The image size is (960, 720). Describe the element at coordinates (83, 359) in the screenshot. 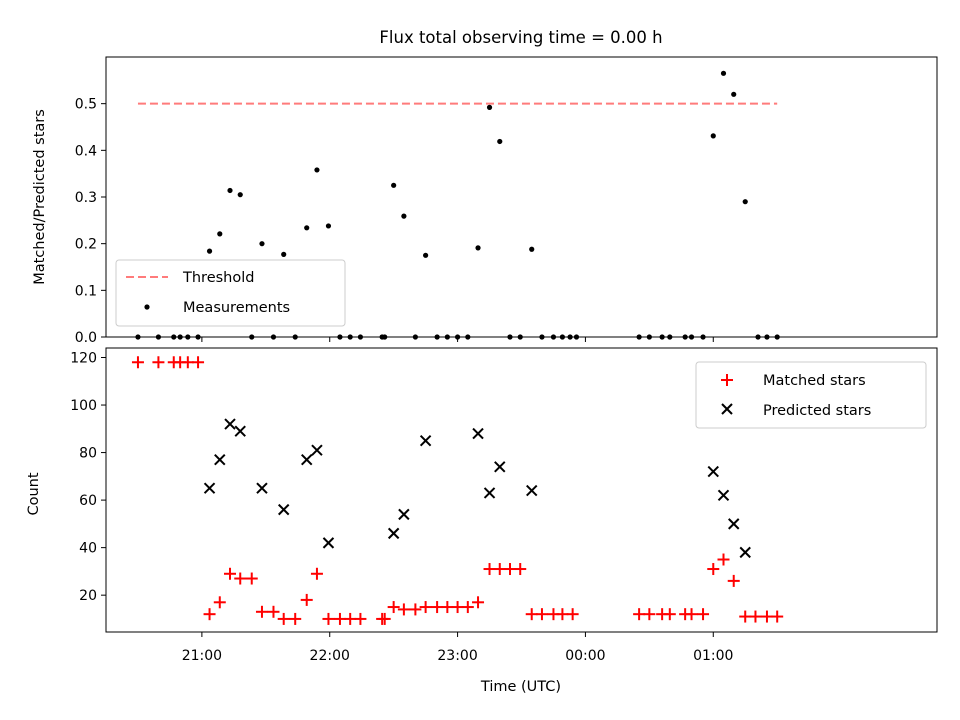

I see `bottom-y-tick-label: 120` at that location.